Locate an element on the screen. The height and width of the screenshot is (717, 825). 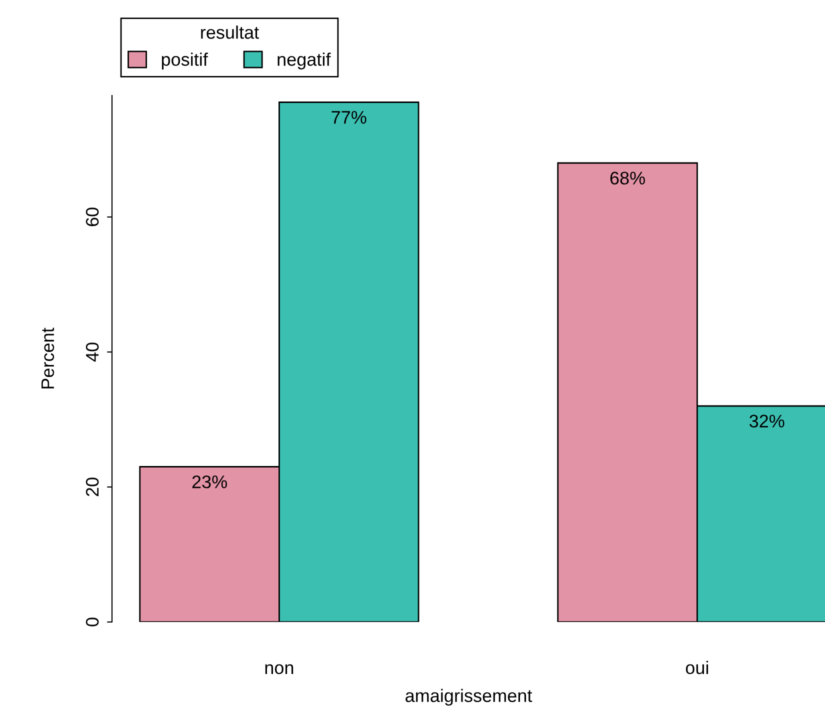
legend-title: resultat is located at coordinates (230, 32).